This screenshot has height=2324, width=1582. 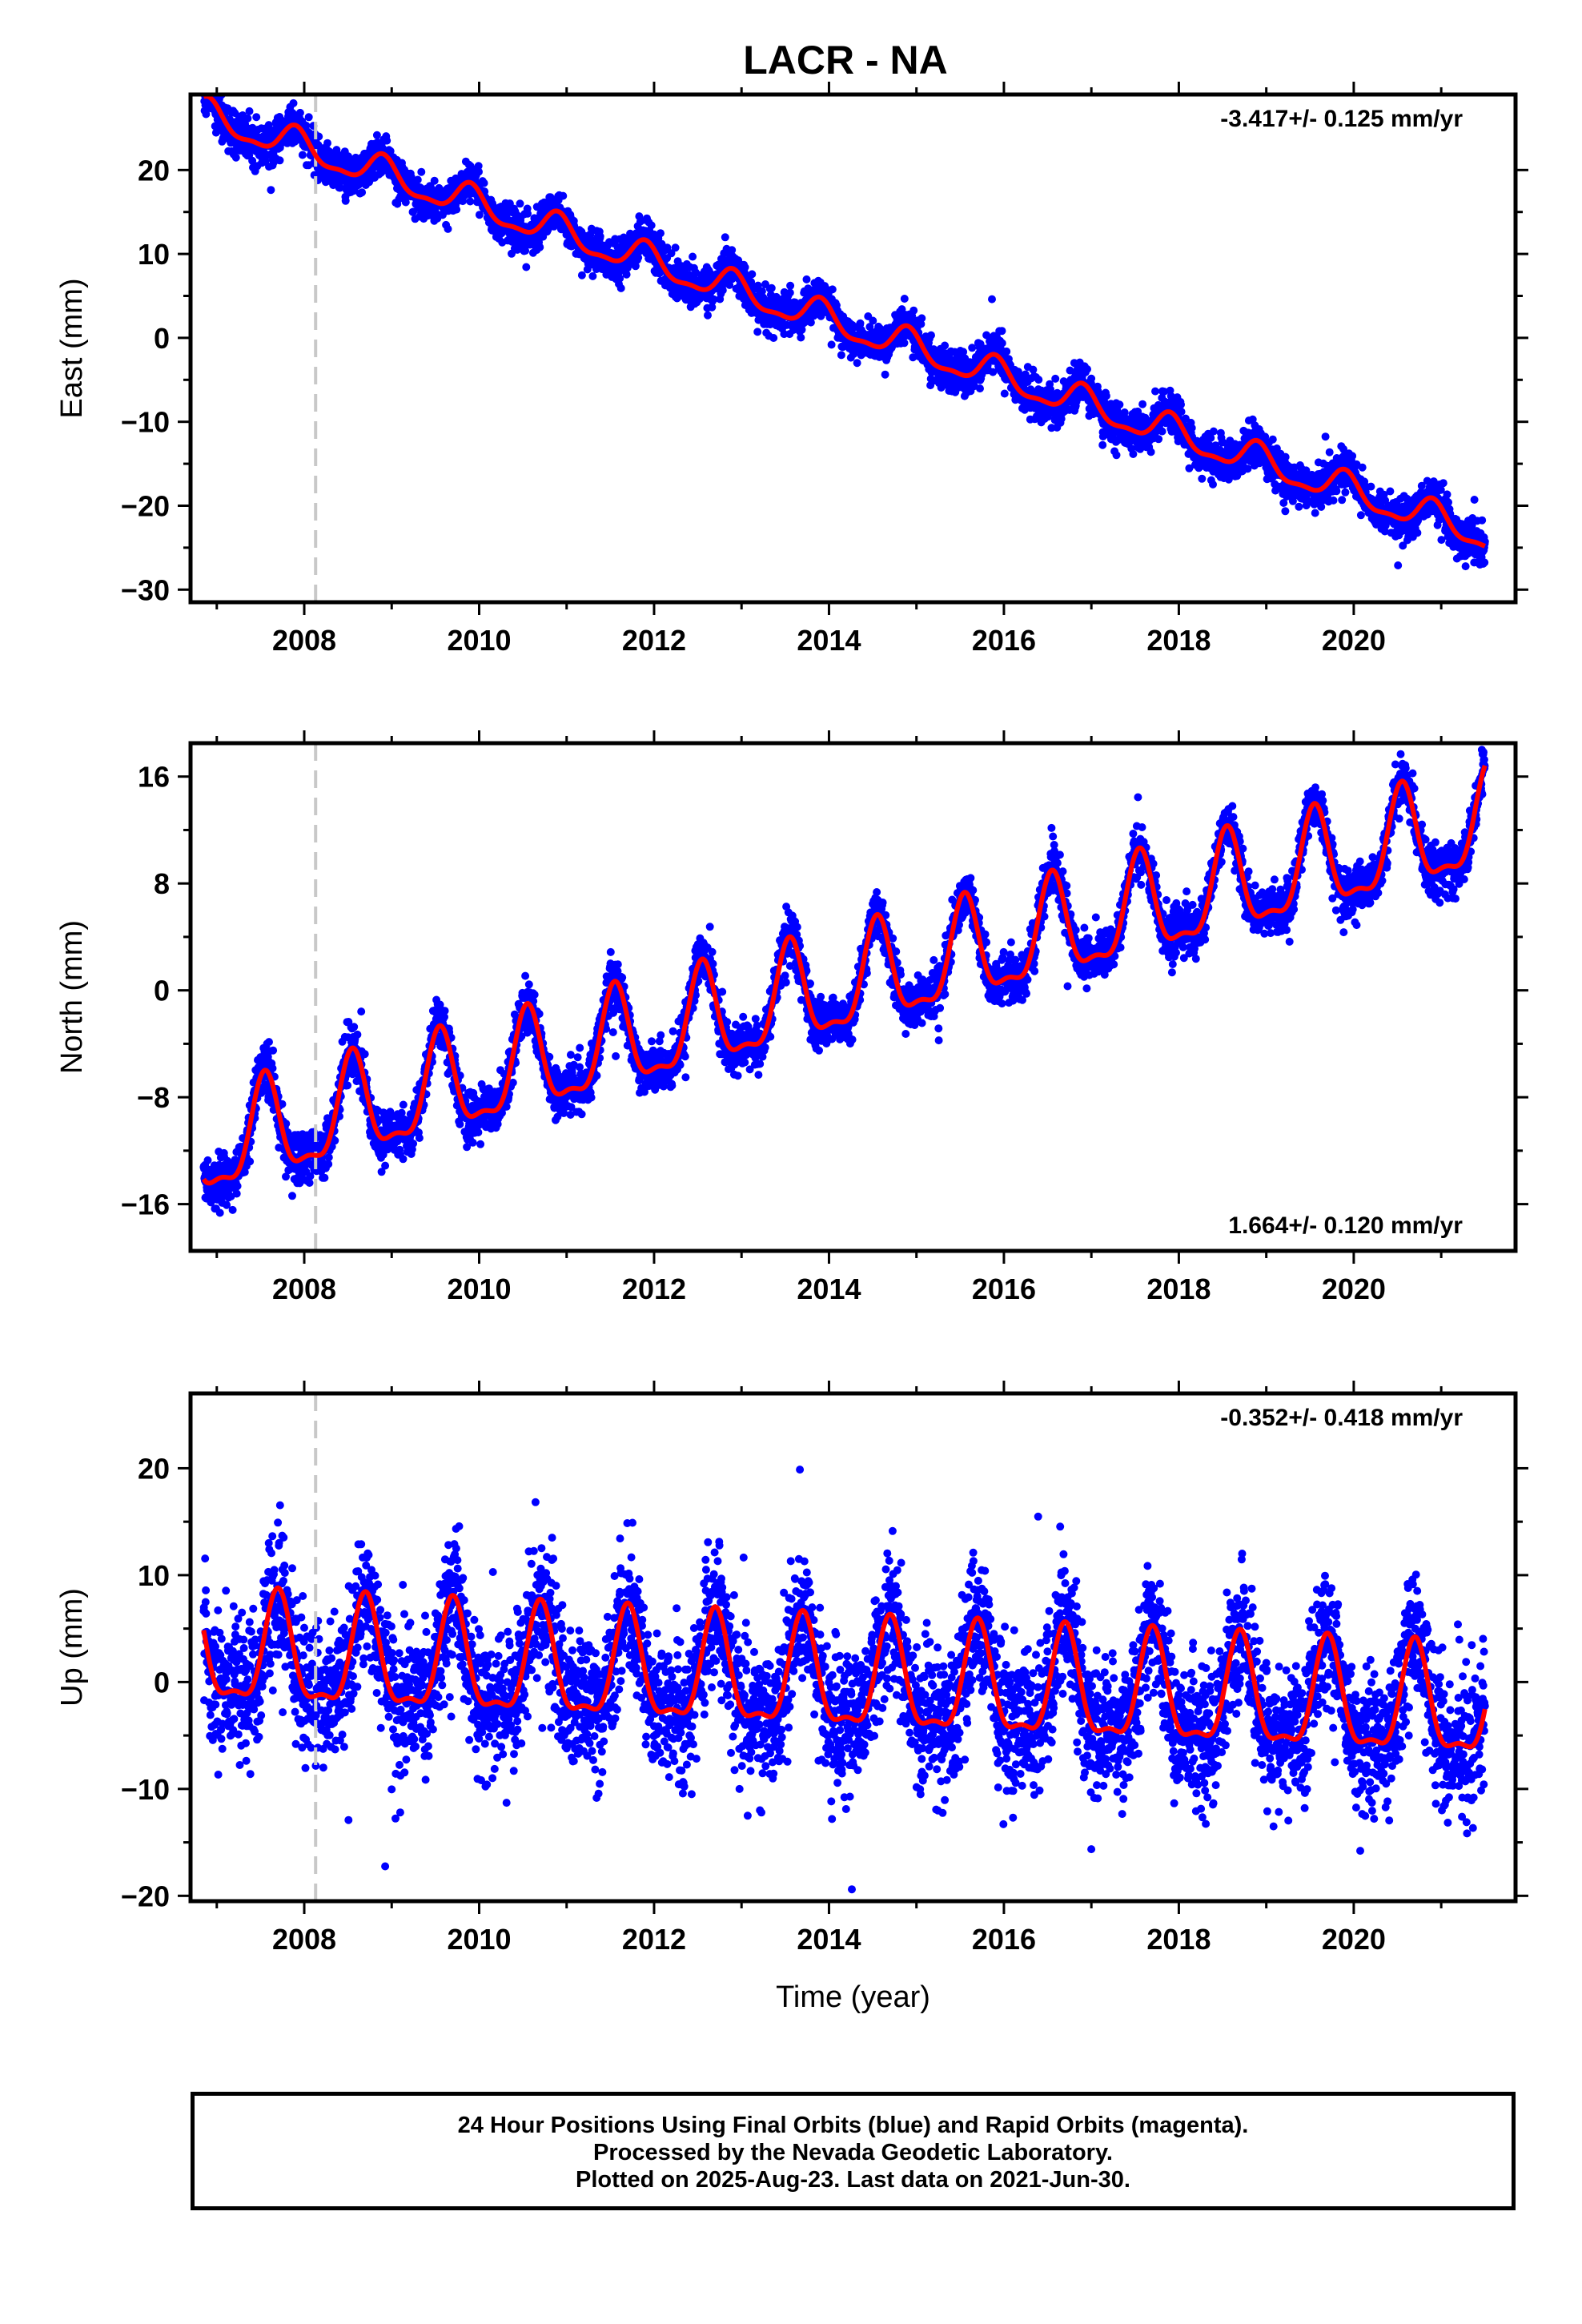 I want to click on east-rate-annotation: -3.417+/- 0.125 mm/yr, so click(x=1341, y=119).